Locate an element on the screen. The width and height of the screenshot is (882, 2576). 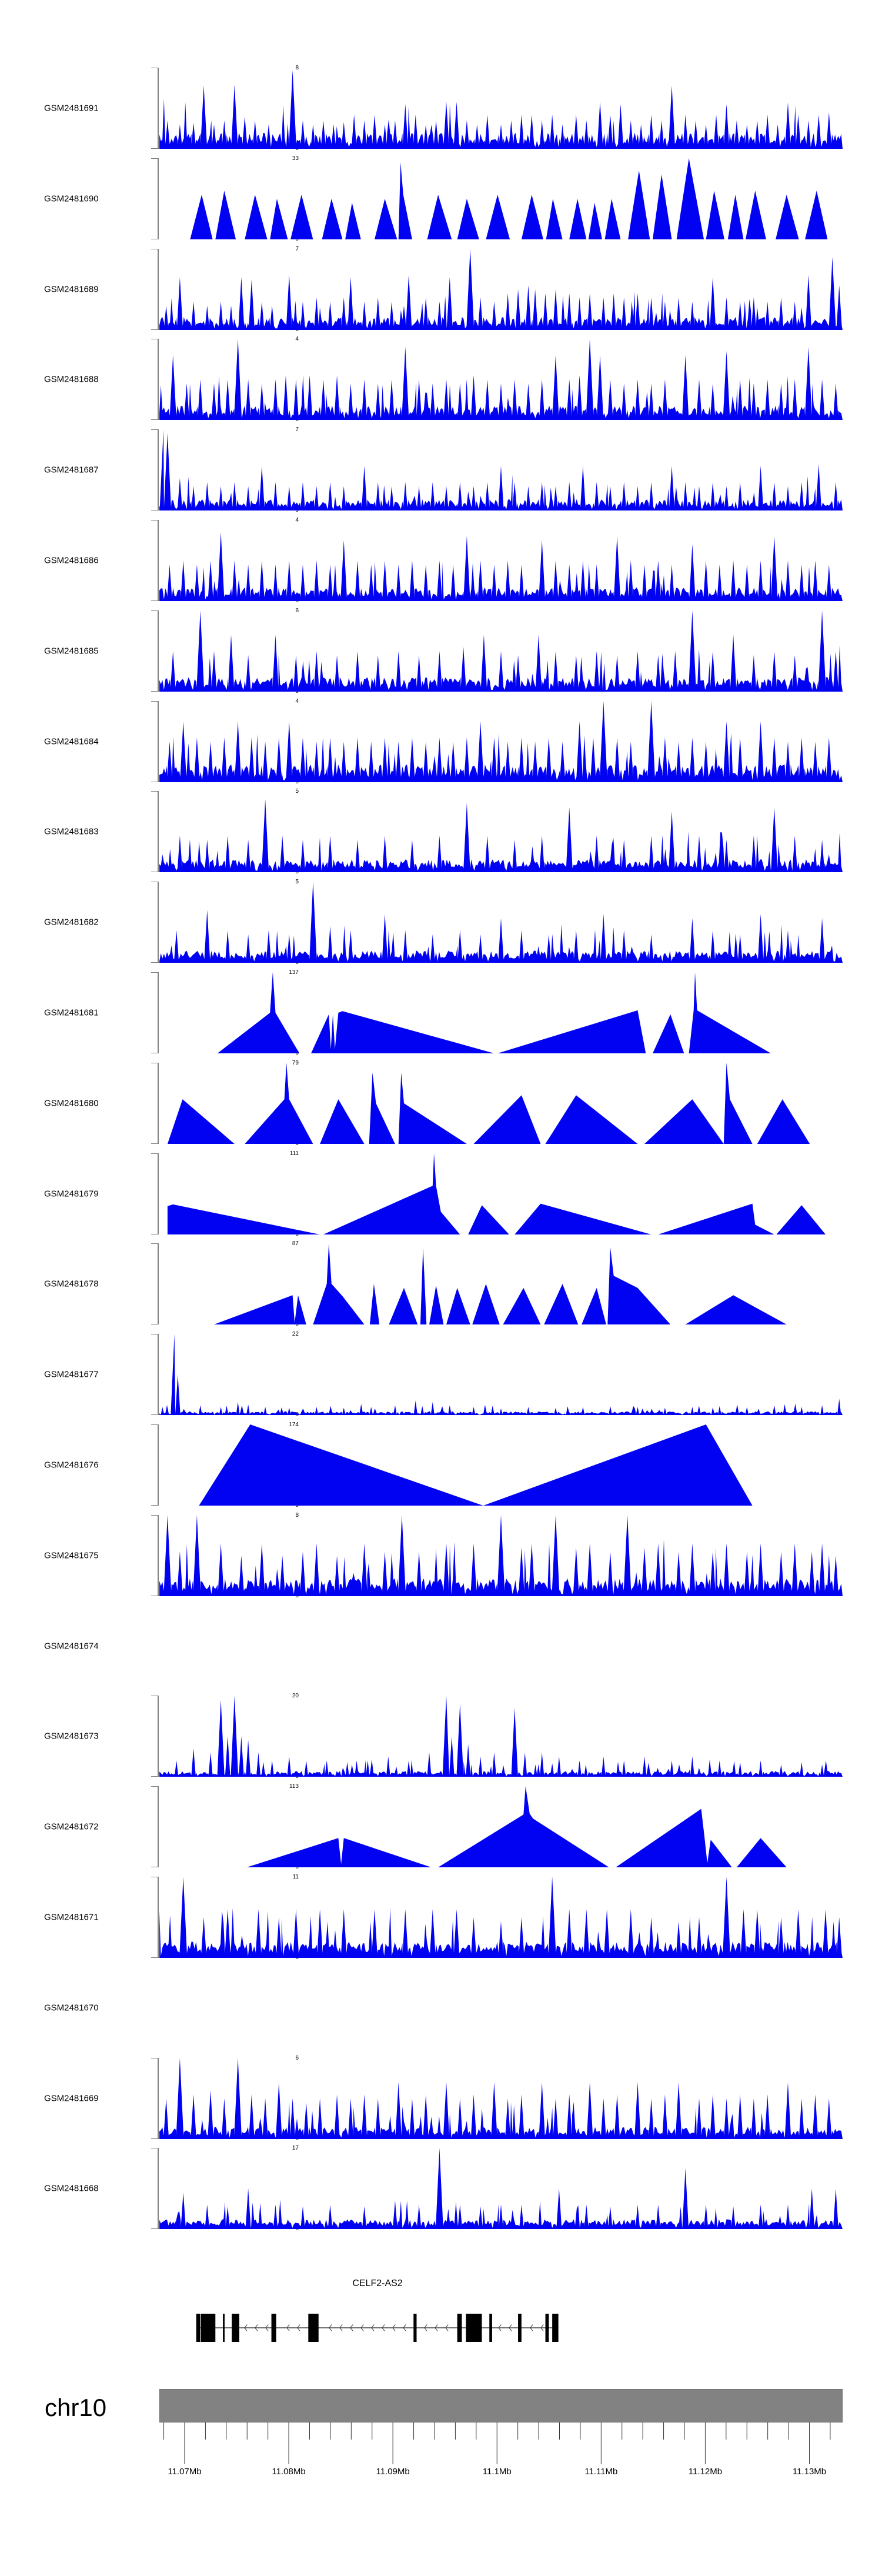
track-row: GSM2481677 220 is located at coordinates (441, 1374).